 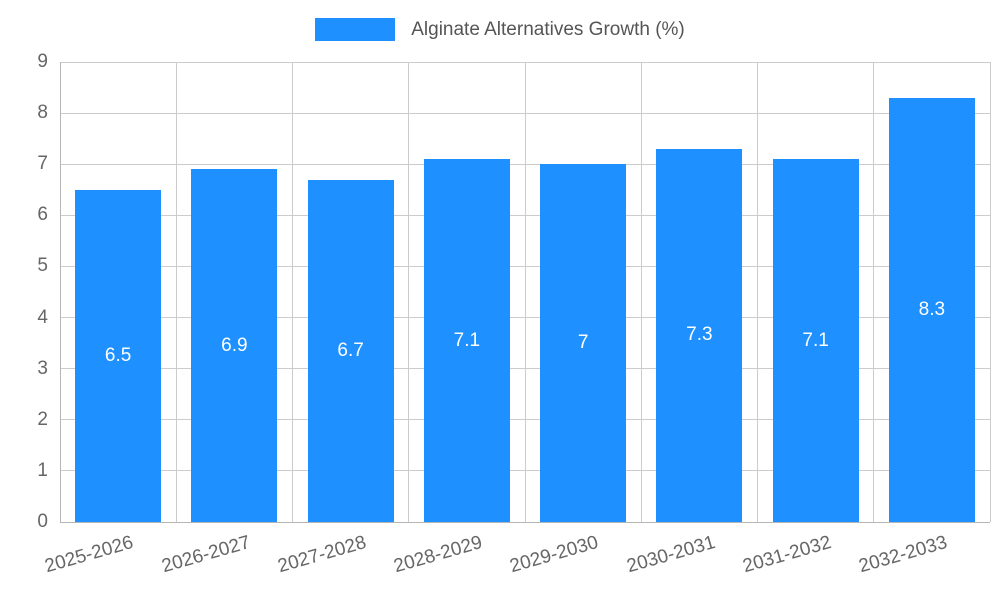 I want to click on bar: 6.9, so click(x=234, y=345).